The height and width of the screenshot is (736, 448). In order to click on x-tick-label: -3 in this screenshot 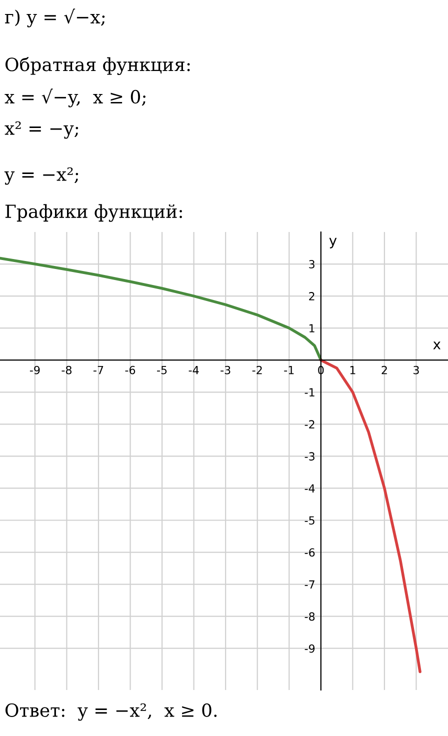, I will do `click(225, 370)`.